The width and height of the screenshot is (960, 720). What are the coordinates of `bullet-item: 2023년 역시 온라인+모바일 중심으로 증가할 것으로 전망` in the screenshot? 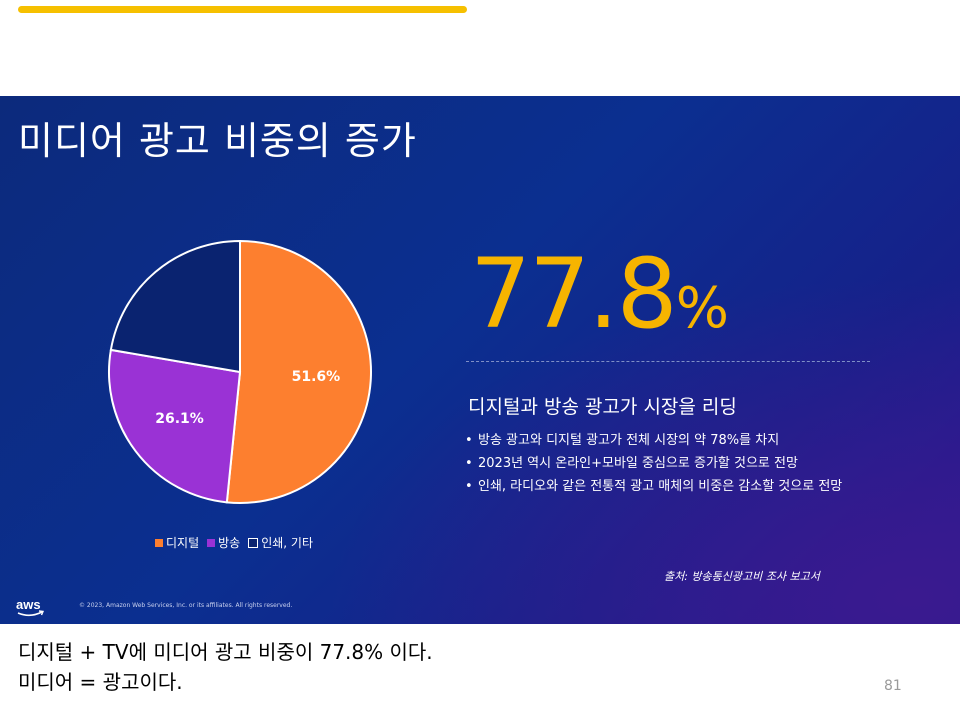 It's located at (672, 463).